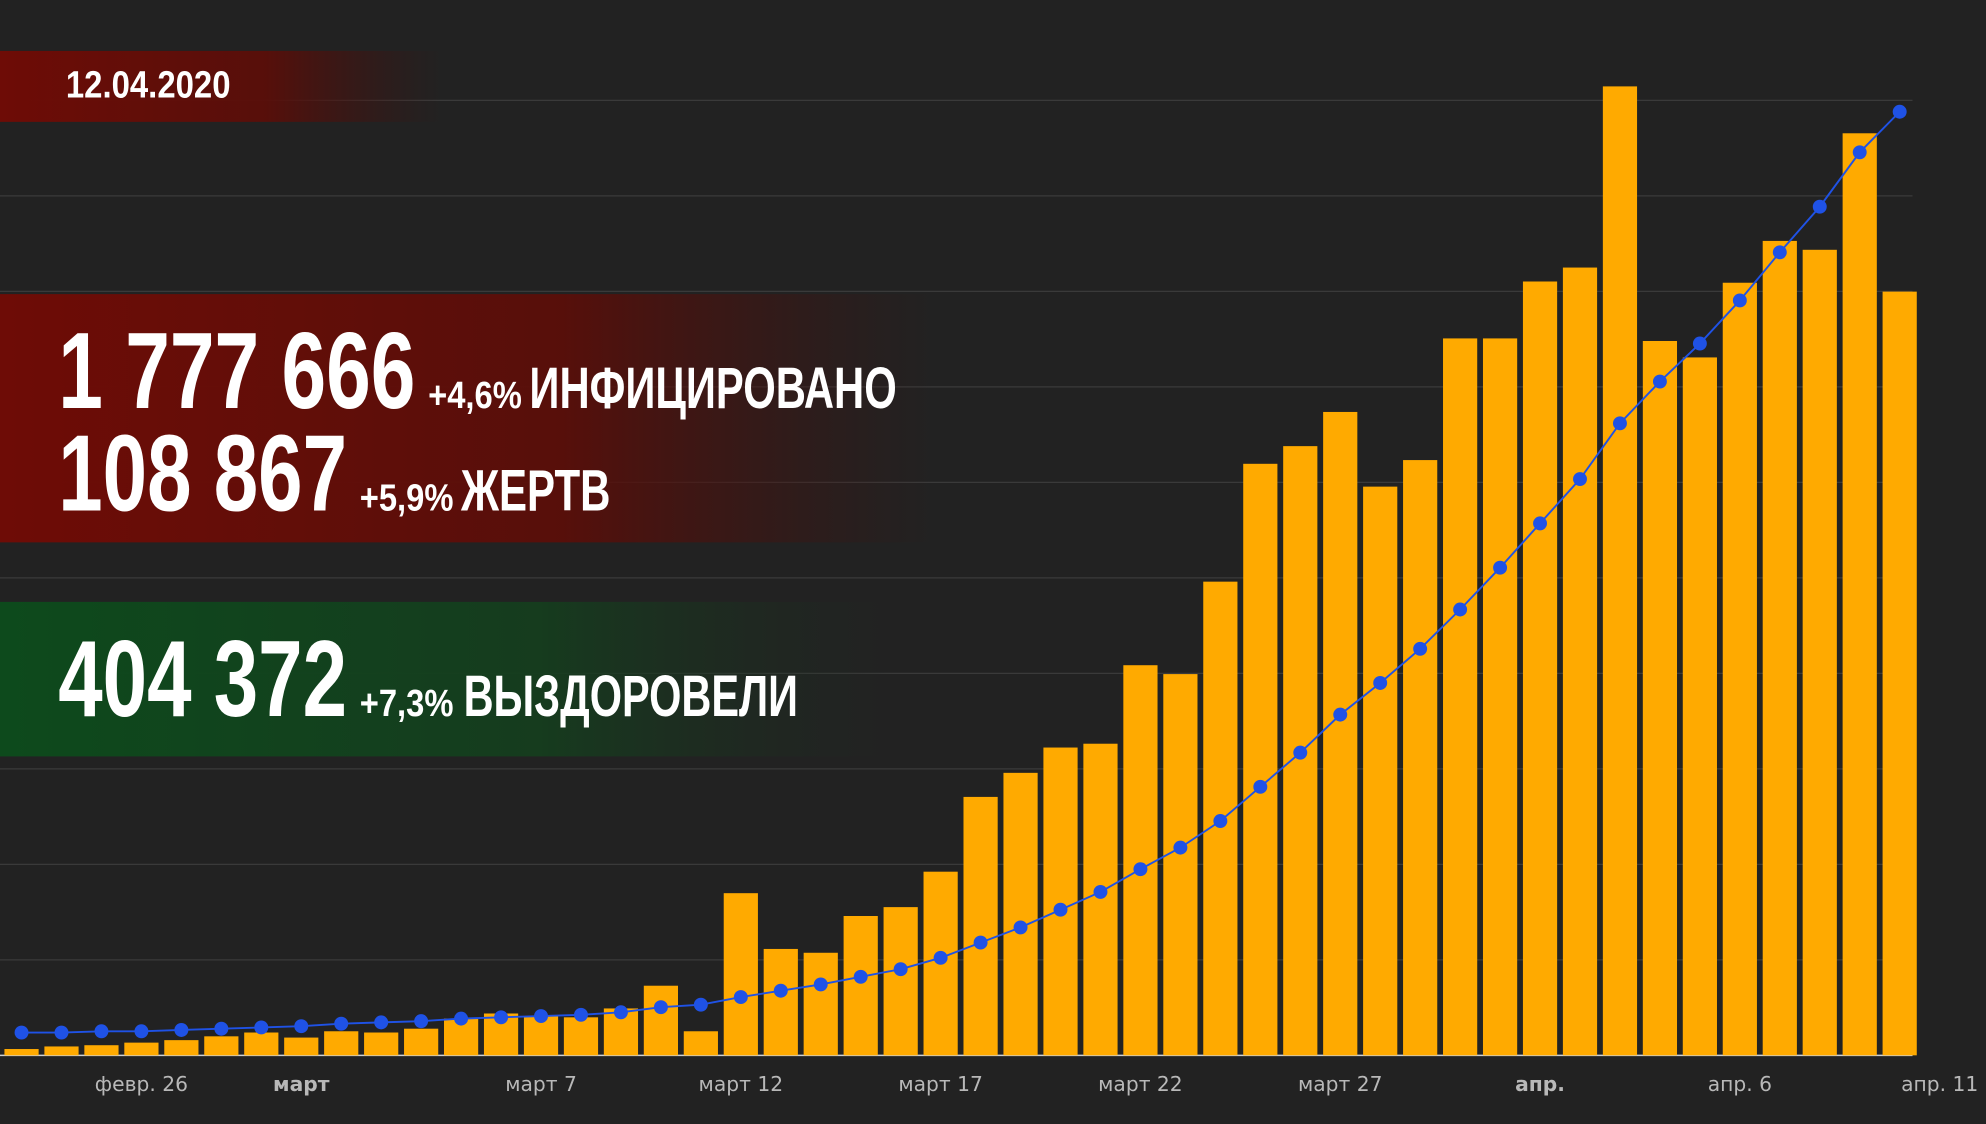 This screenshot has width=1986, height=1124. I want to click on deaths-infected-panel, so click(469, 418).